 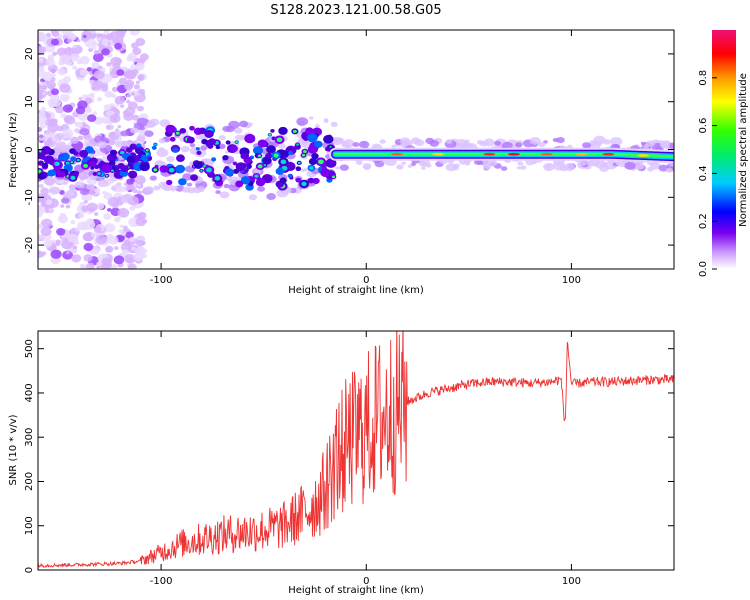 What do you see at coordinates (703, 269) in the screenshot?
I see `colorbar-tick-label: 0.0` at bounding box center [703, 269].